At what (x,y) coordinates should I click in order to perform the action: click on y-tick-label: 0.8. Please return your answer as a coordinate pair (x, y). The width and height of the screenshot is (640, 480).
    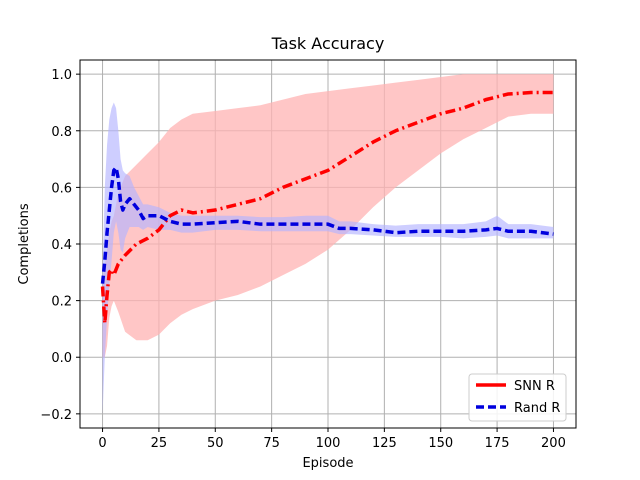
    Looking at the image, I should click on (61, 132).